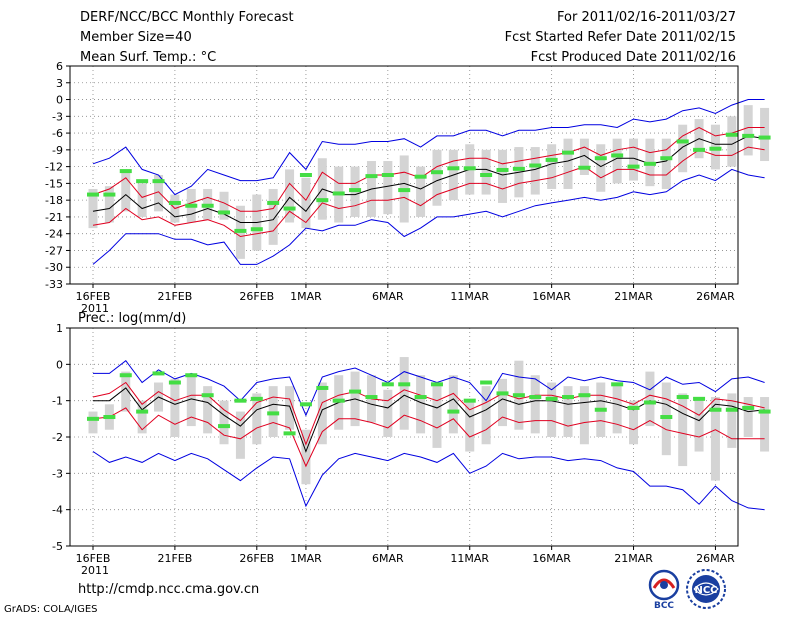 The height and width of the screenshot is (618, 800). What do you see at coordinates (59, 328) in the screenshot?
I see `y-tick-label: 1` at bounding box center [59, 328].